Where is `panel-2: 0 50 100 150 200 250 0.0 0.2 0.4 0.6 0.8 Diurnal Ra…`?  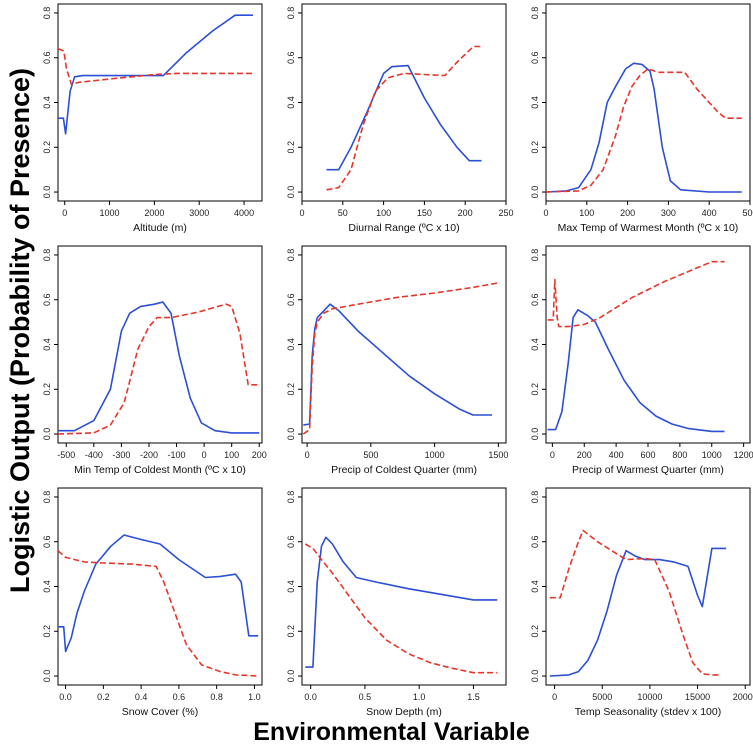 panel-2: 0 50 100 150 200 250 0.0 0.2 0.4 0.6 0.8 Diurnal Ra… is located at coordinates (400, 118).